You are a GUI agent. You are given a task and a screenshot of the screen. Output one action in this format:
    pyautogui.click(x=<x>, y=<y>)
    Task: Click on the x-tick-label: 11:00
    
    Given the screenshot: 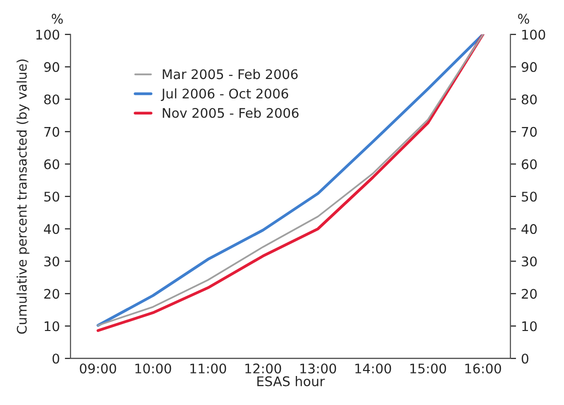 What is the action you would take?
    pyautogui.click(x=208, y=369)
    